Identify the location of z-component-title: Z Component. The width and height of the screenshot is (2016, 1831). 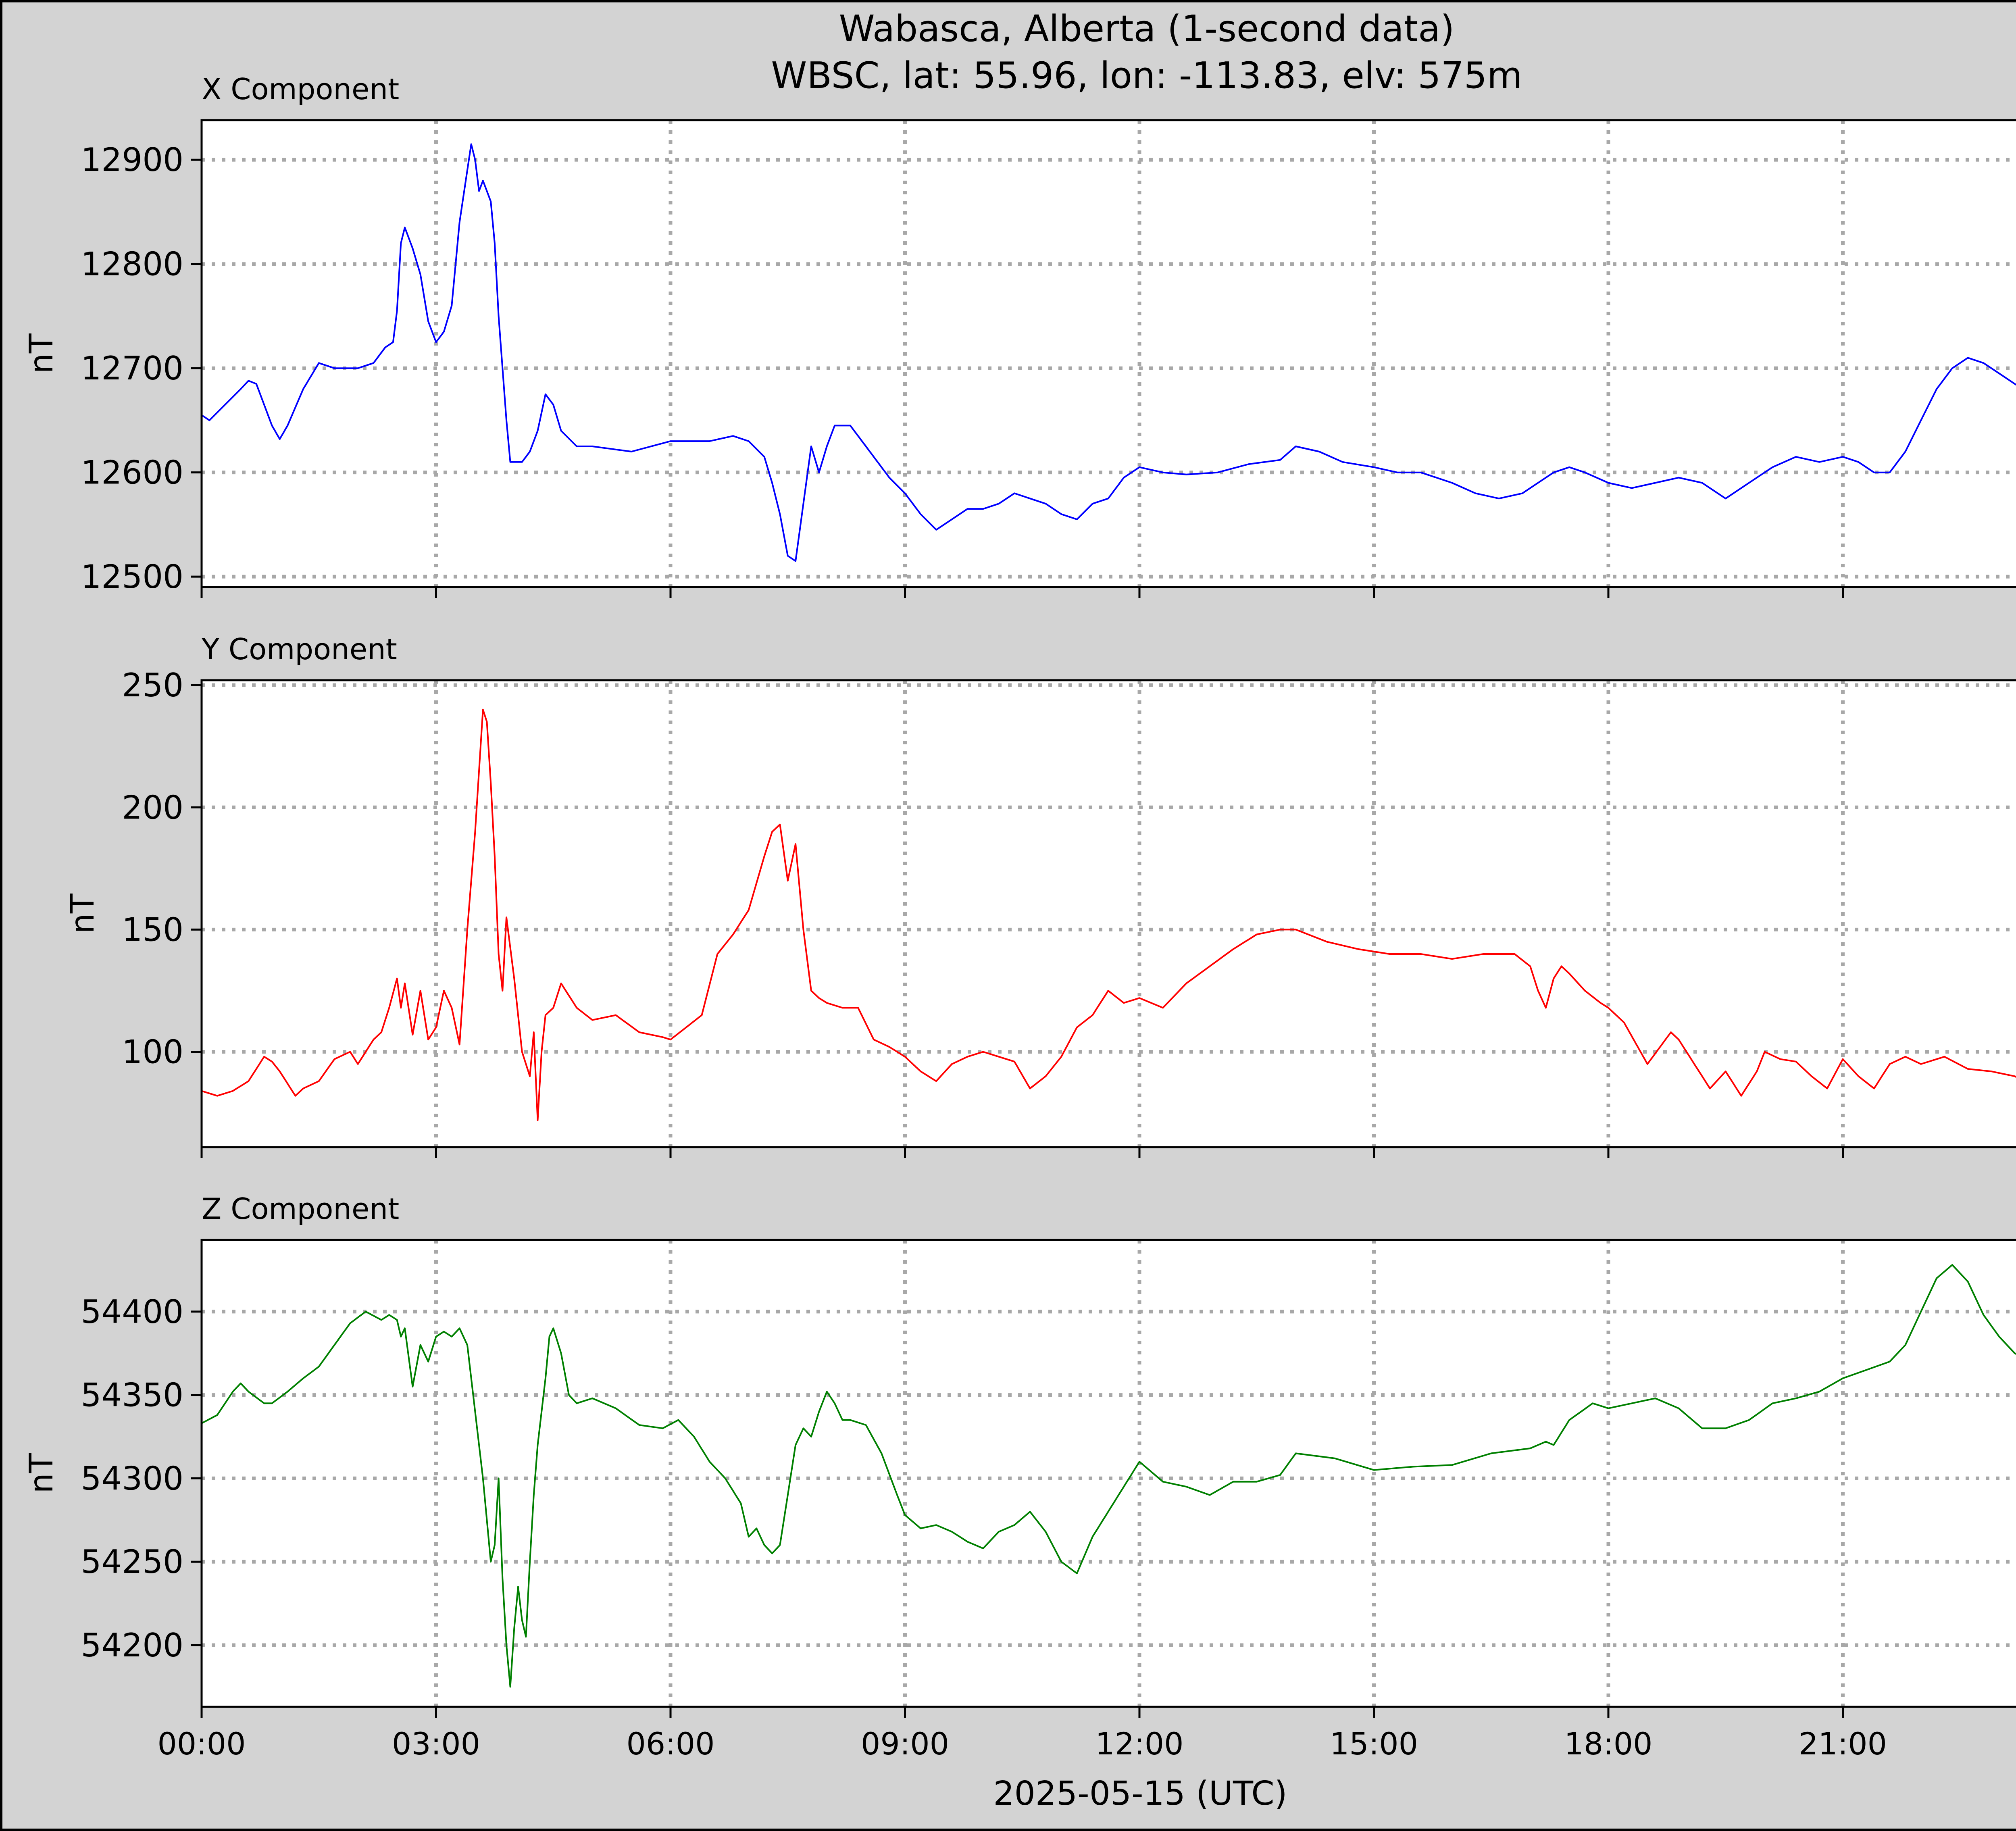
(300, 1209).